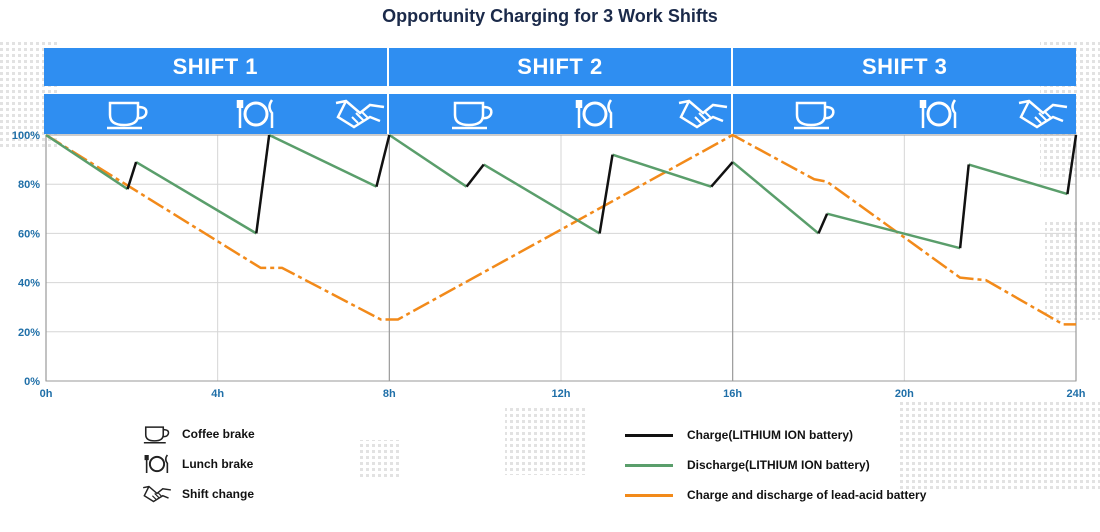  I want to click on x-tick-label: 4h, so click(217, 394).